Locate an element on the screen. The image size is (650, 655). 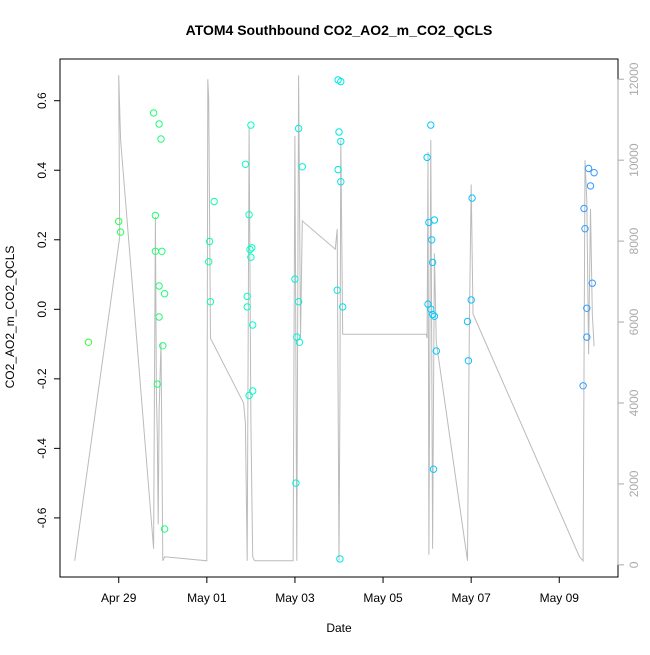
right-tick-label: 12000 is located at coordinates (634, 79).